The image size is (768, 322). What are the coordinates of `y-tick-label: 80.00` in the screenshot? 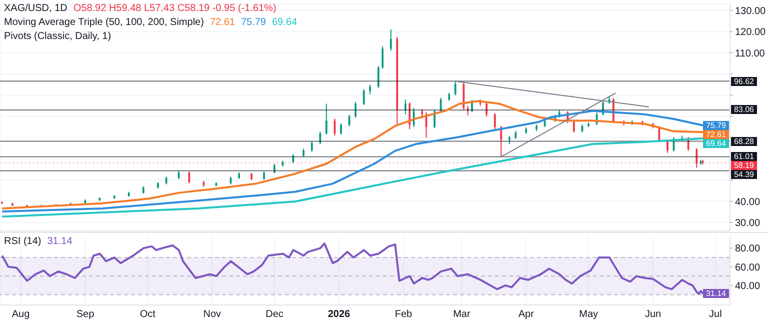 It's located at (747, 249).